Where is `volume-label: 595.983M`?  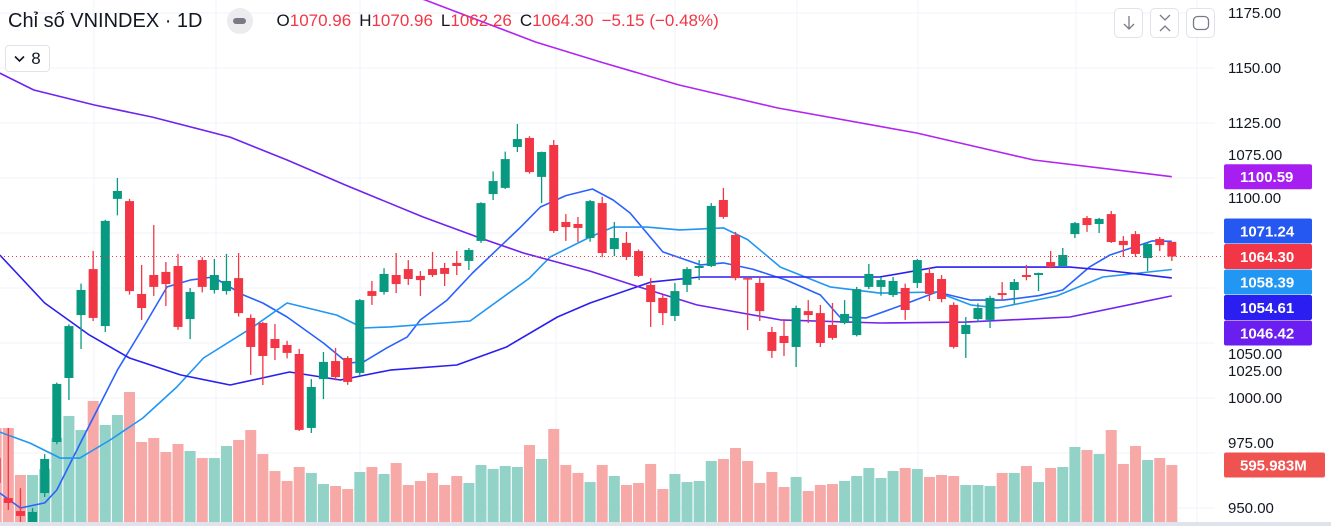
volume-label: 595.983M is located at coordinates (1274, 465).